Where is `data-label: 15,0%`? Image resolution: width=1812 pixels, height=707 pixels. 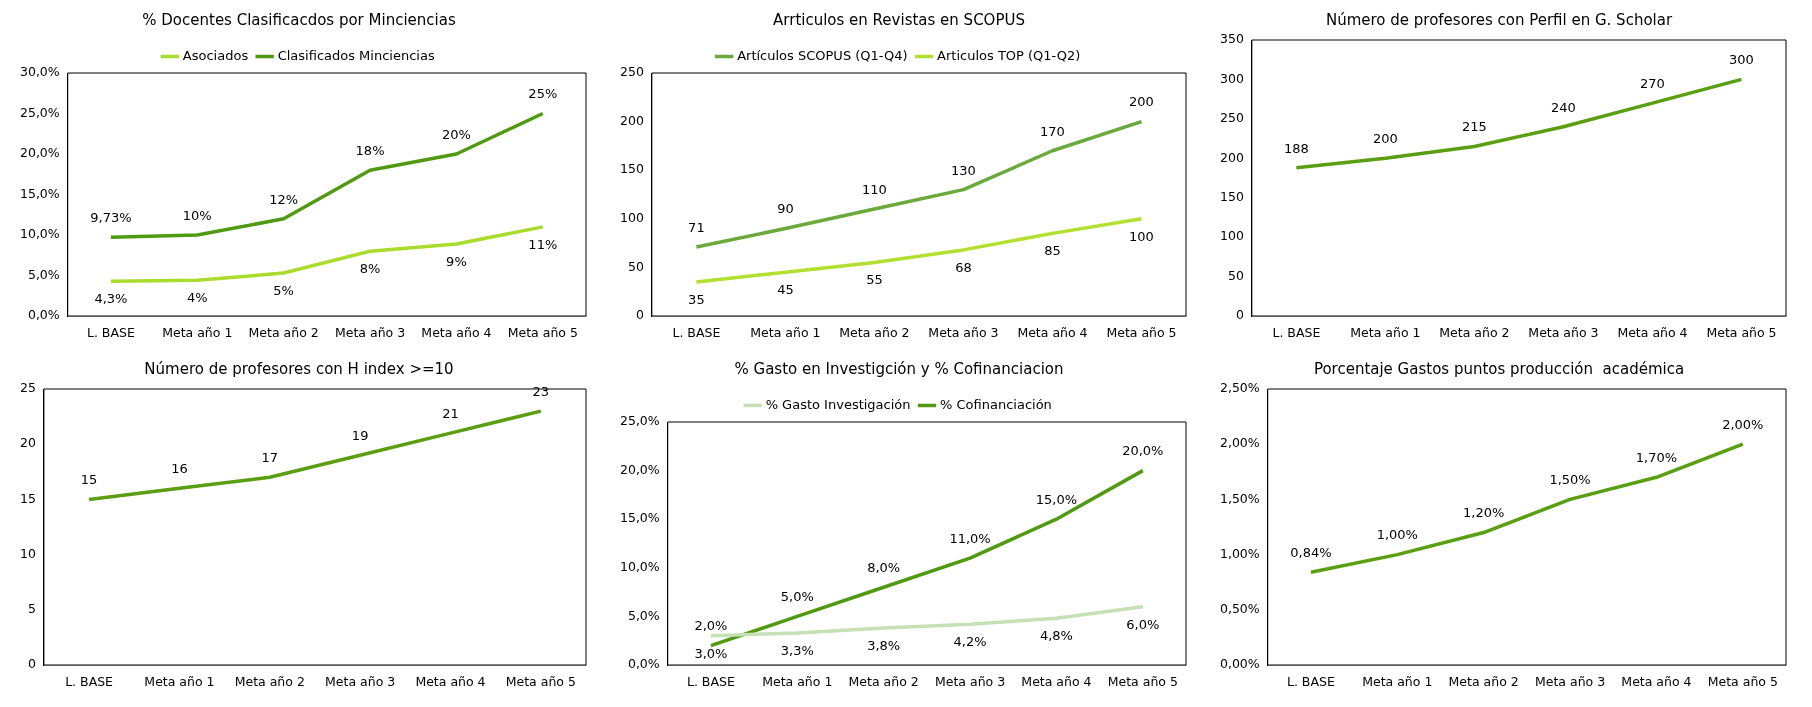 data-label: 15,0% is located at coordinates (1056, 500).